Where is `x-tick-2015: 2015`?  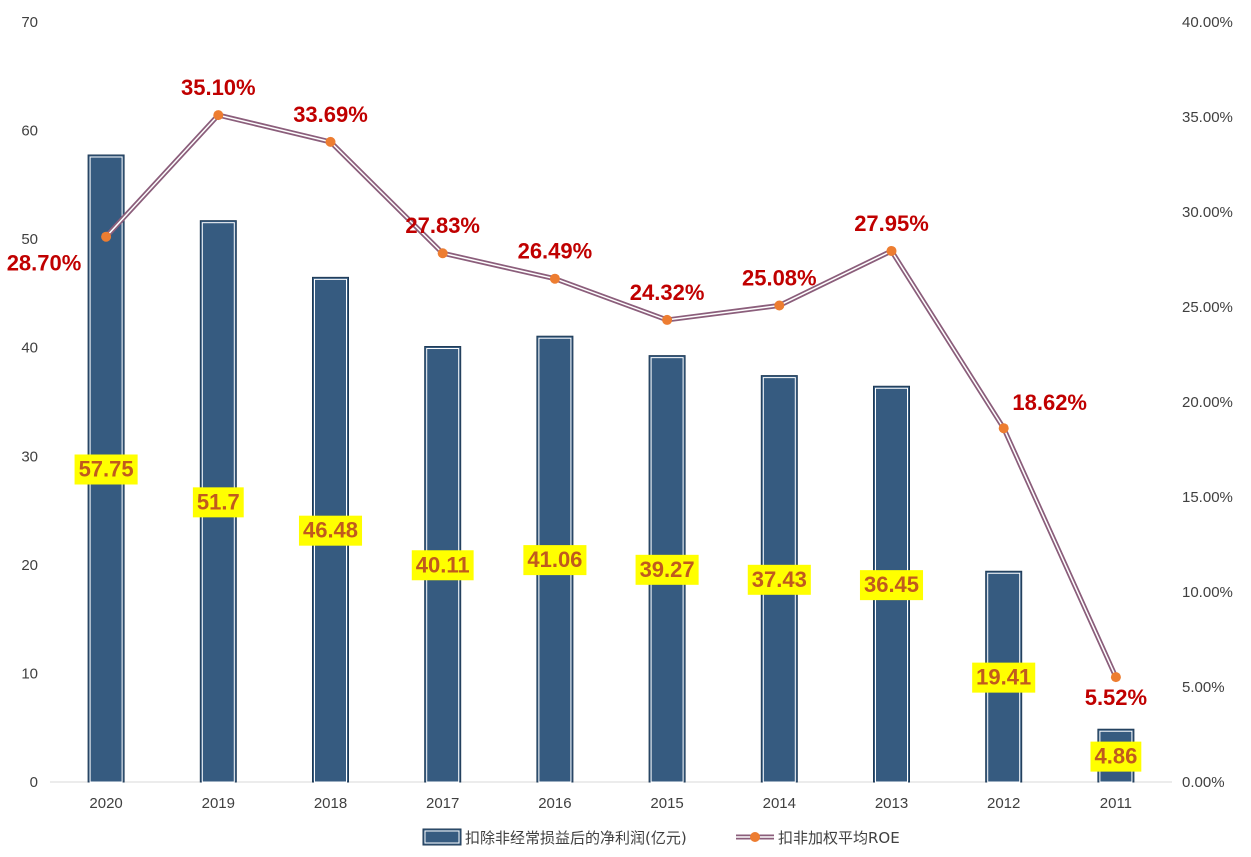
x-tick-2015: 2015 is located at coordinates (666, 803).